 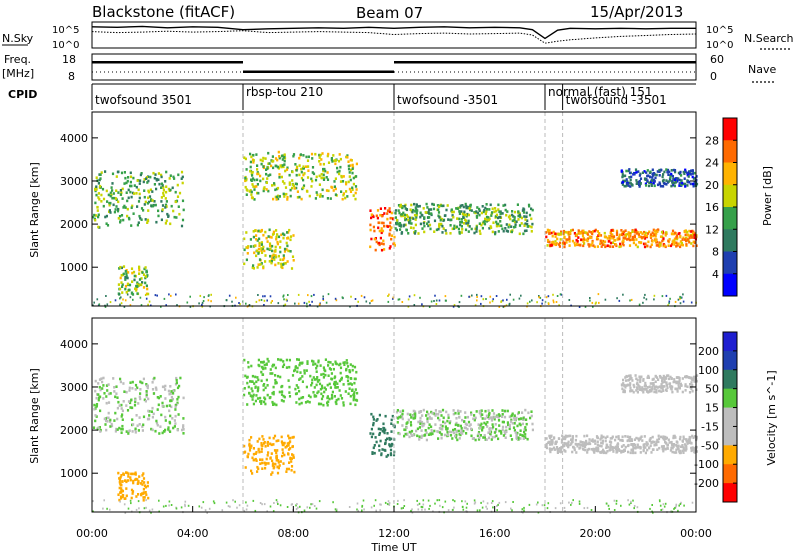 I want to click on colorbar-tick-label: -200, so click(x=706, y=483).